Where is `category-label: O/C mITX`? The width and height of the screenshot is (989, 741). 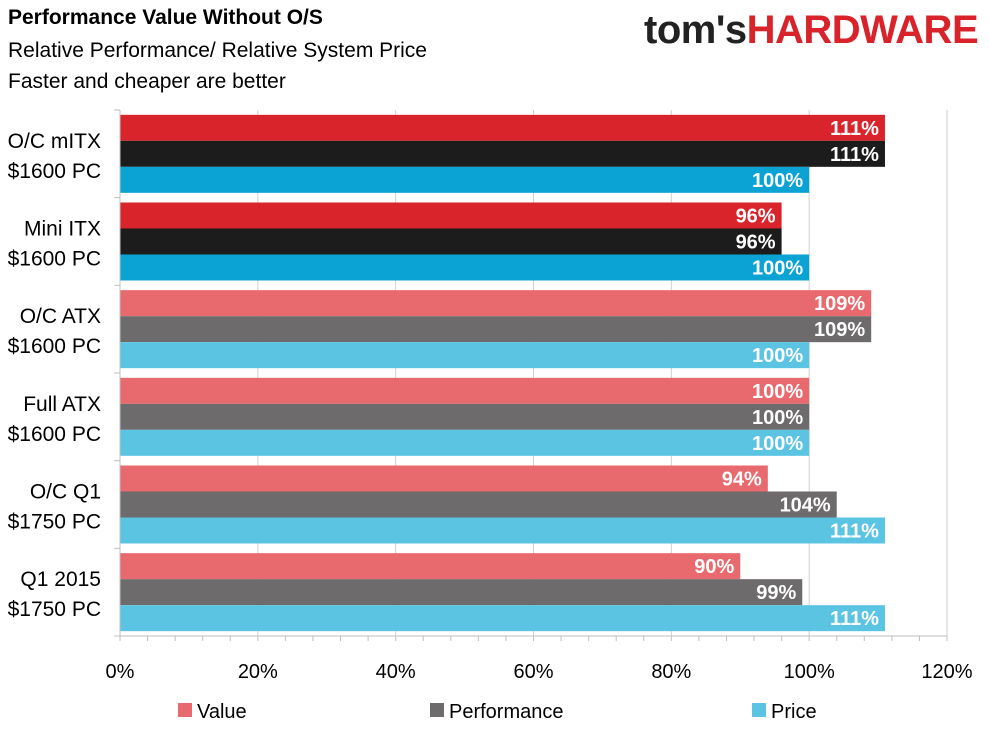
category-label: O/C mITX is located at coordinates (54, 141).